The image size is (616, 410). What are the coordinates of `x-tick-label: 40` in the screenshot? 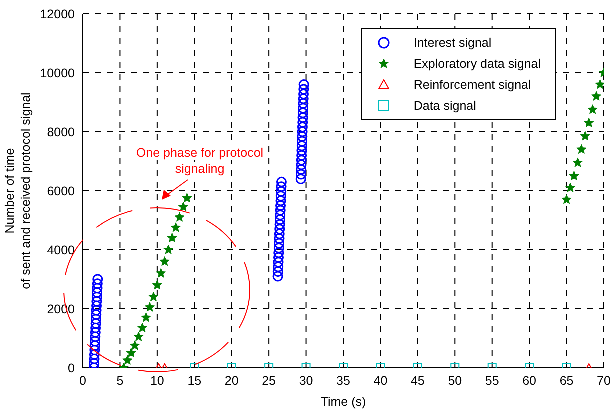 It's located at (381, 381).